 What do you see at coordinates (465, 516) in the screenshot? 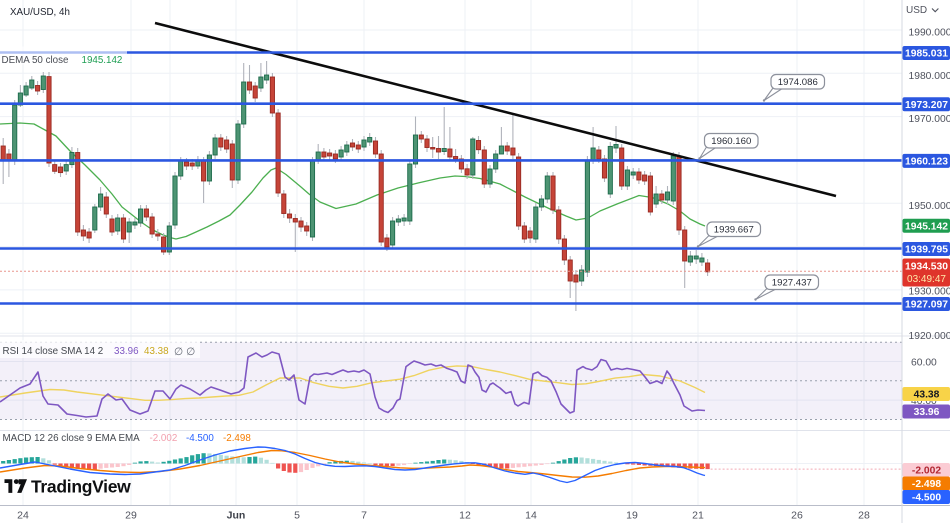
I see `svg-text: 12` at bounding box center [465, 516].